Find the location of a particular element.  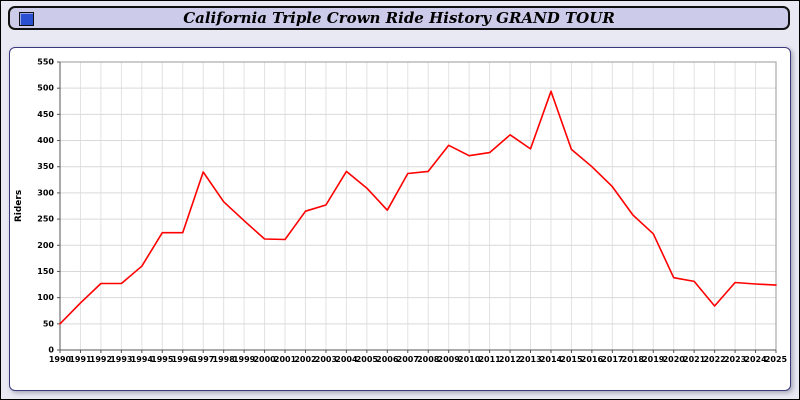

svg-text: 1990 is located at coordinates (60, 359).